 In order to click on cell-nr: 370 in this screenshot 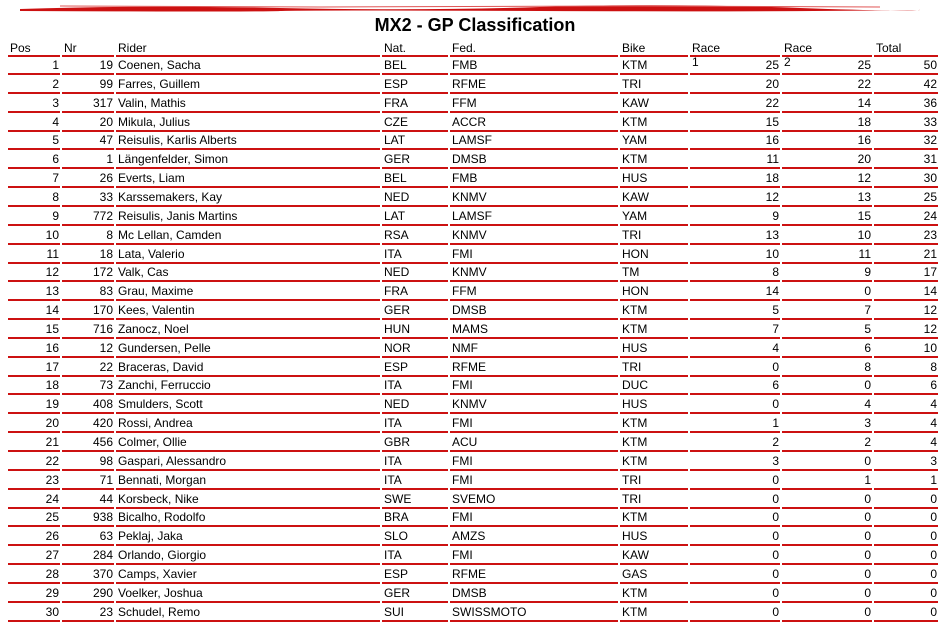, I will do `click(102, 573)`.